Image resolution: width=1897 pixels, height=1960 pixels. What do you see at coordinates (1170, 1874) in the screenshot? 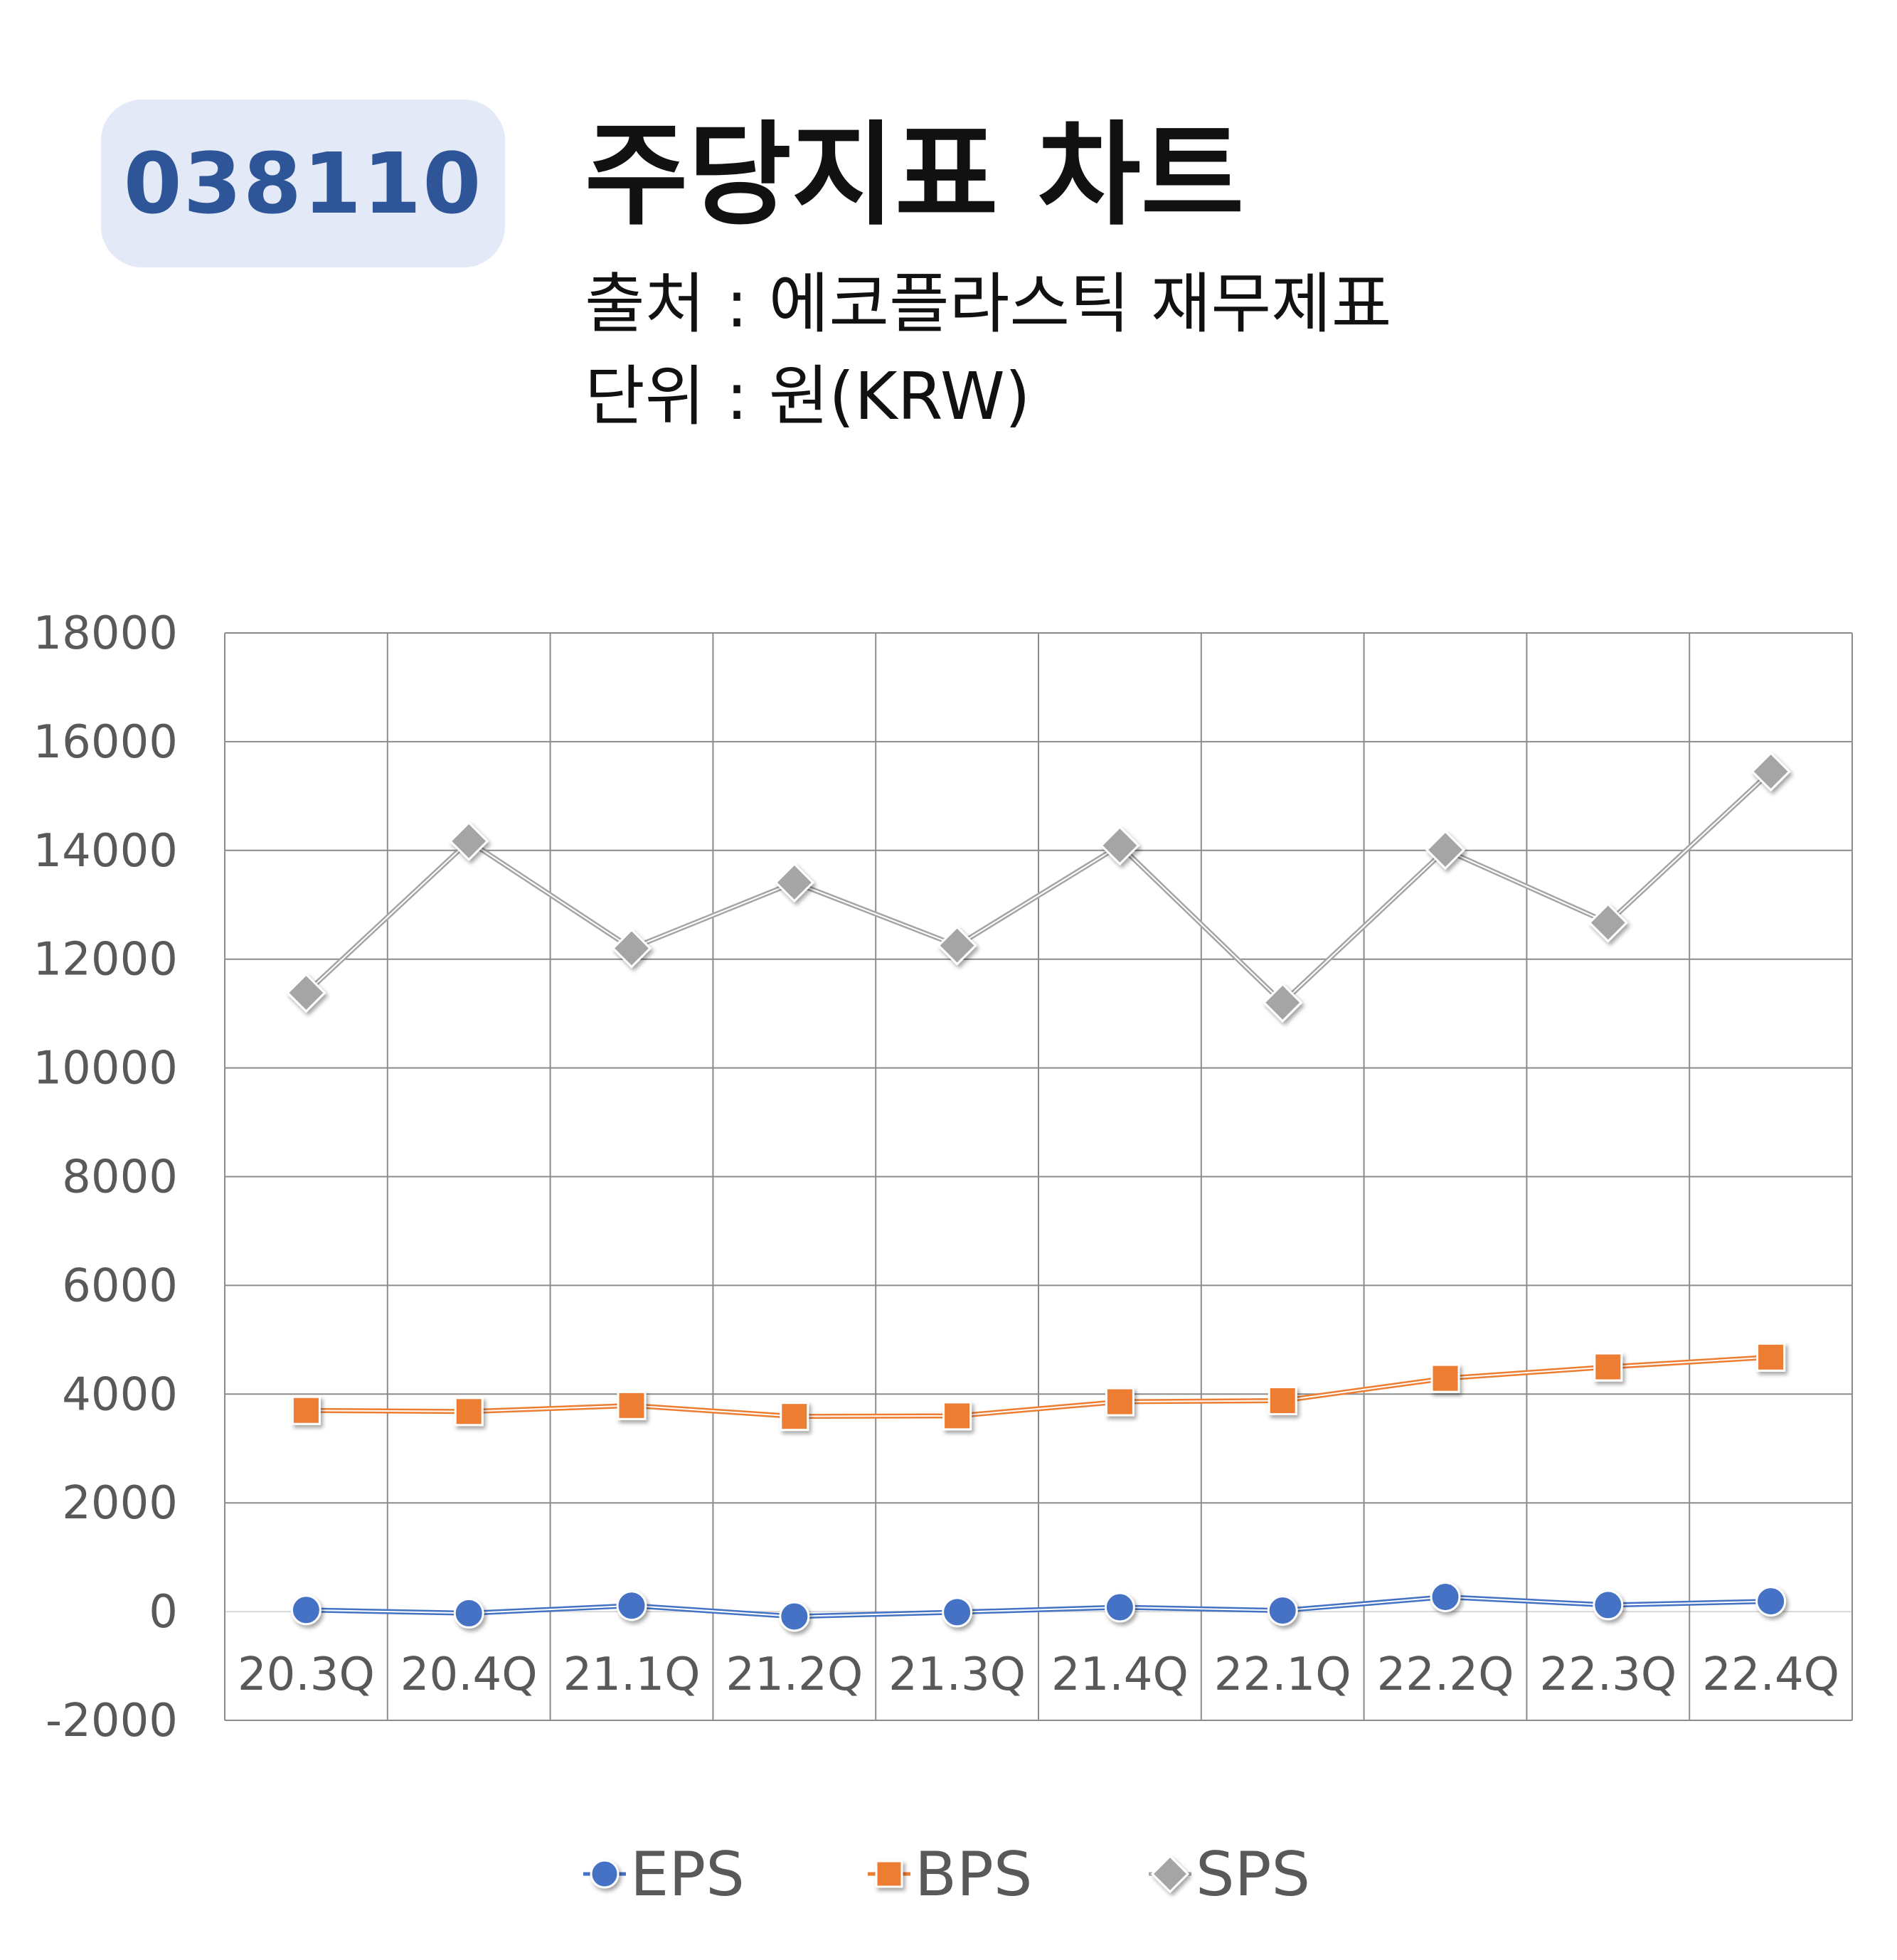
I see `legend-marker-sps` at bounding box center [1170, 1874].